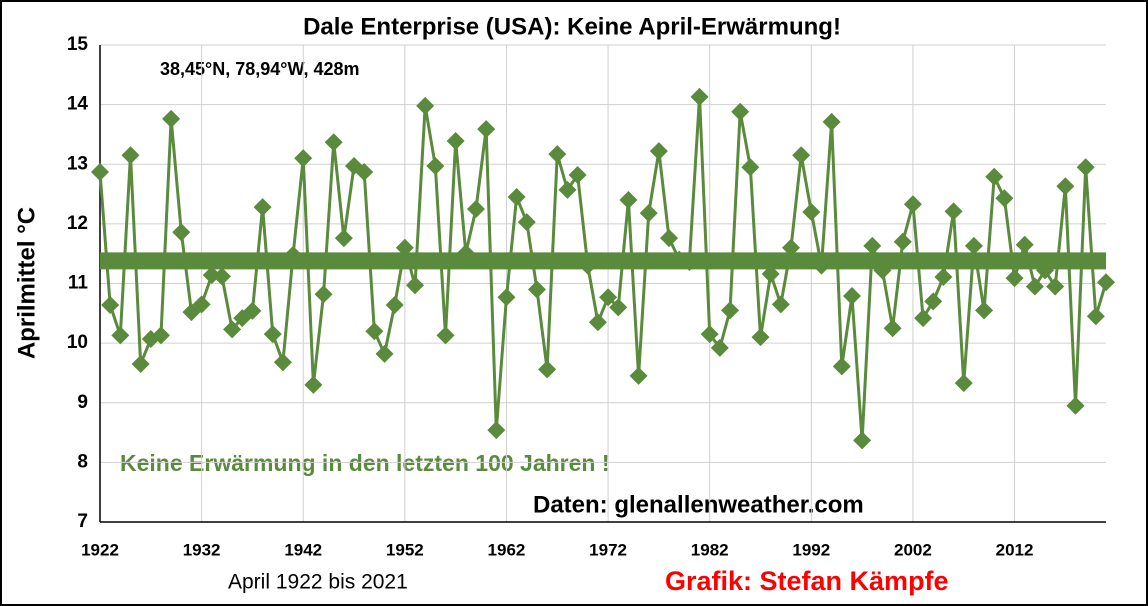 The width and height of the screenshot is (1148, 606). Describe the element at coordinates (260, 69) in the screenshot. I see `subtitle: 38,45°N, 78,94°W, 428m` at that location.